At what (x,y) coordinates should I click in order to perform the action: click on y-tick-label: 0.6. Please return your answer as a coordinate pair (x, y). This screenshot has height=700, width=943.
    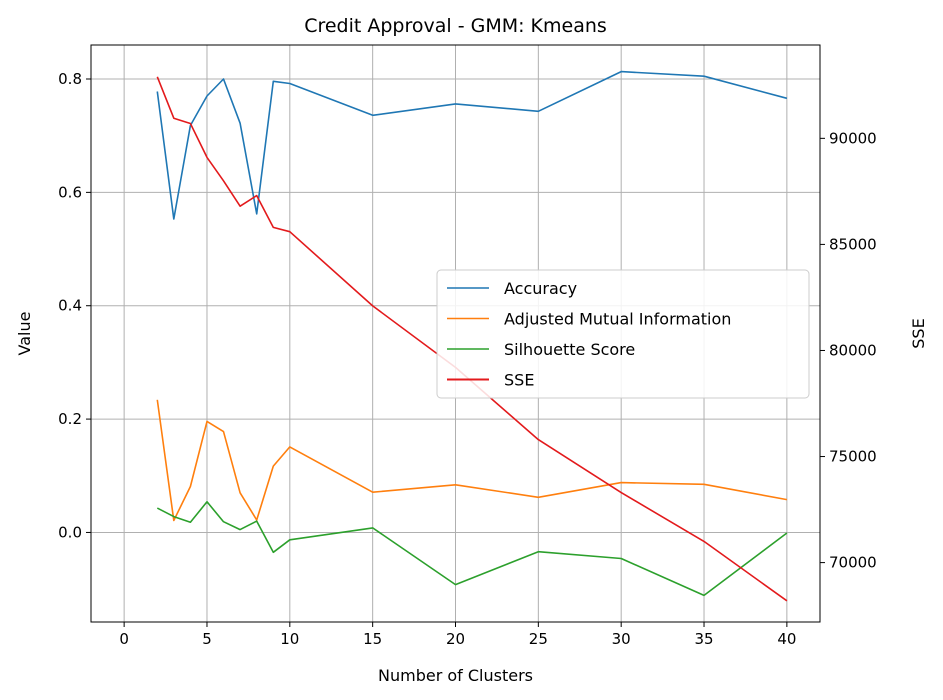
    Looking at the image, I should click on (70, 192).